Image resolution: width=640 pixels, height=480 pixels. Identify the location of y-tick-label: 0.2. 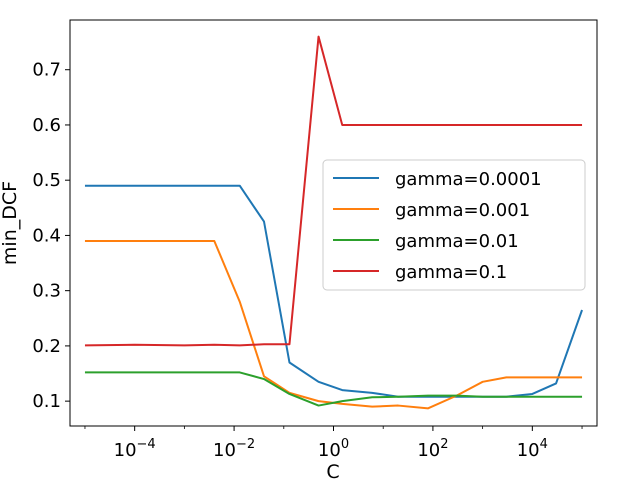
(46, 346).